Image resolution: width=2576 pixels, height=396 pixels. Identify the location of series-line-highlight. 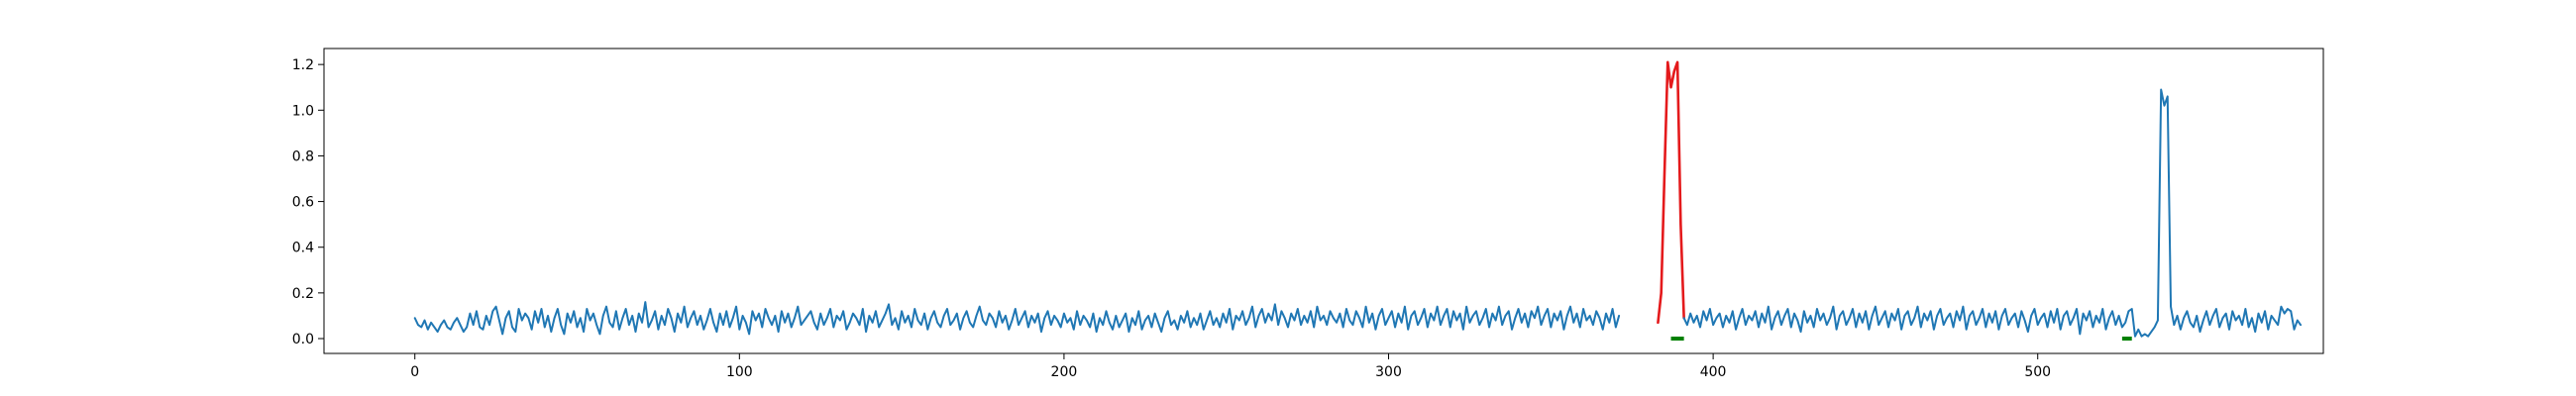
(1671, 192).